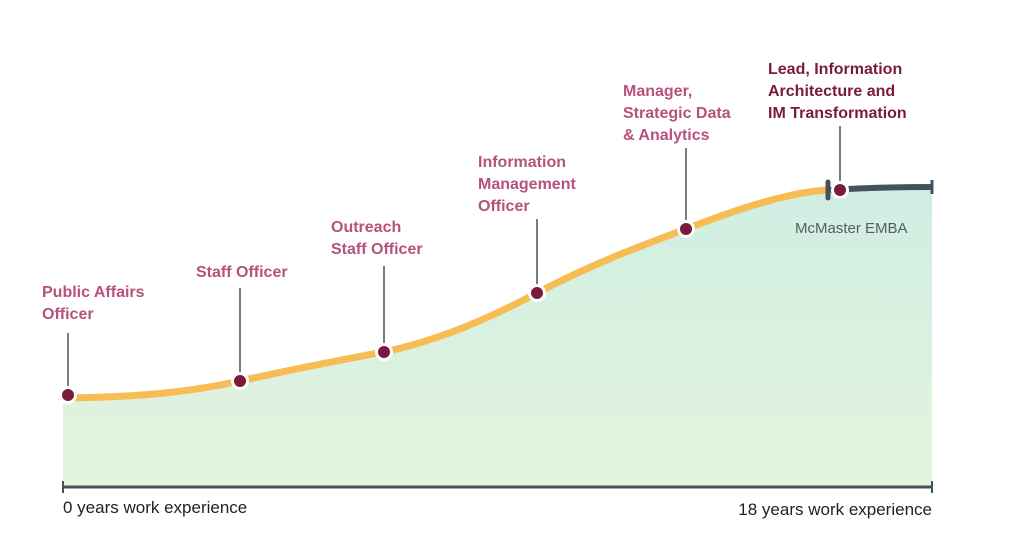  What do you see at coordinates (837, 113) in the screenshot?
I see `milestone-label-line: IM Transformation` at bounding box center [837, 113].